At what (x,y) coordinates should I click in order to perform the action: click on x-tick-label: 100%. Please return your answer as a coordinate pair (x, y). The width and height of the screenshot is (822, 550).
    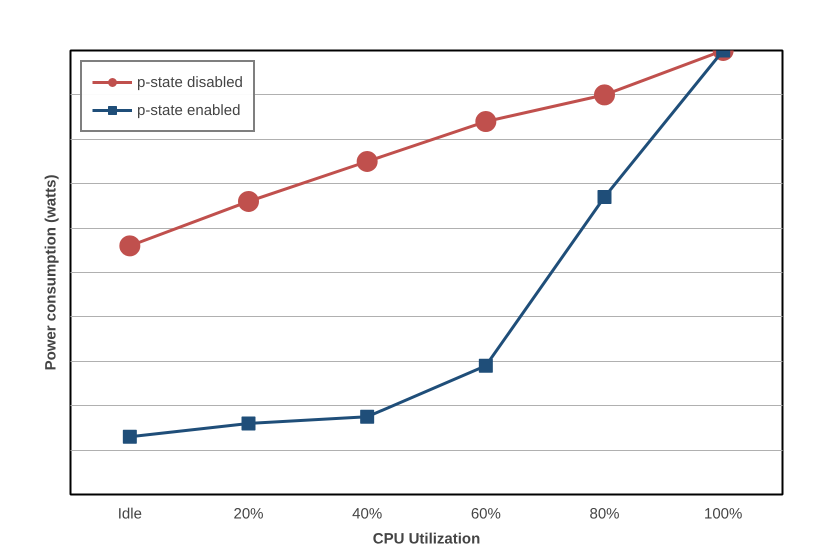
    Looking at the image, I should click on (723, 514).